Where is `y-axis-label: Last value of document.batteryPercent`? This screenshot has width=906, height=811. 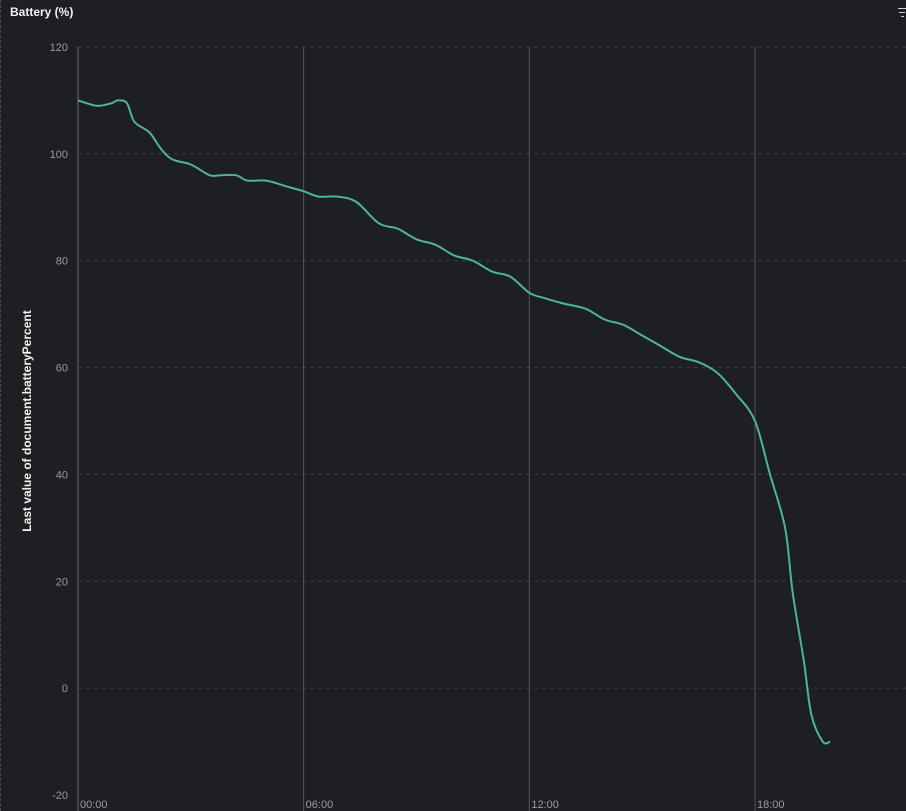
y-axis-label: Last value of document.batteryPercent is located at coordinates (27, 420).